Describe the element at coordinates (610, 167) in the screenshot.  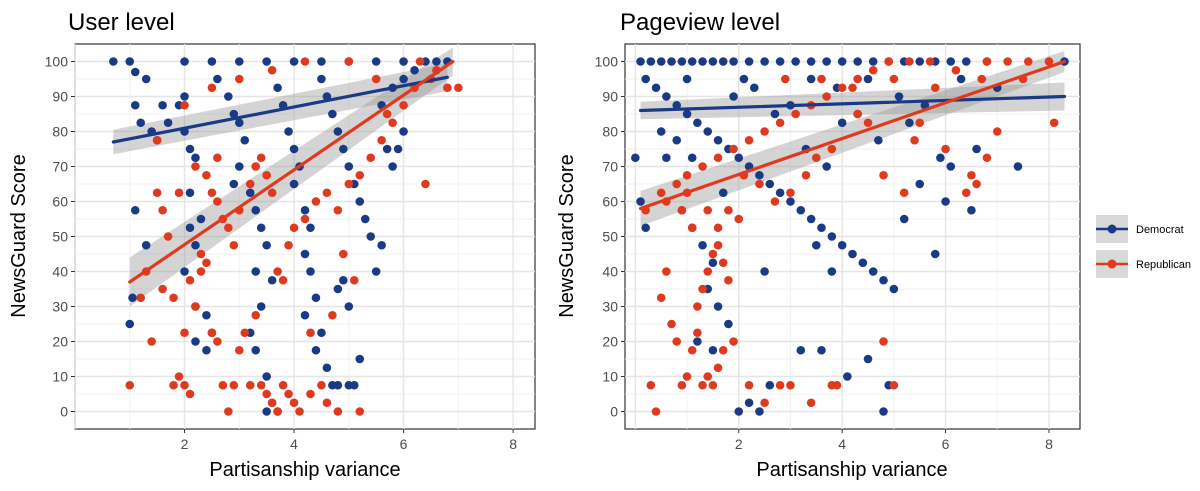
I see `y-tick-label: 70` at that location.